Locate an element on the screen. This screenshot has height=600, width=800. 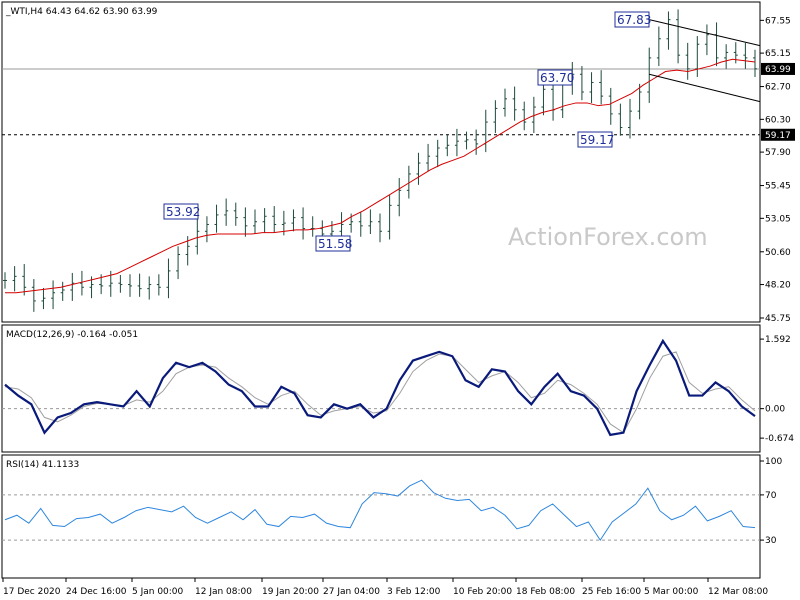
price-marker-label: 59.17 is located at coordinates (778, 136).